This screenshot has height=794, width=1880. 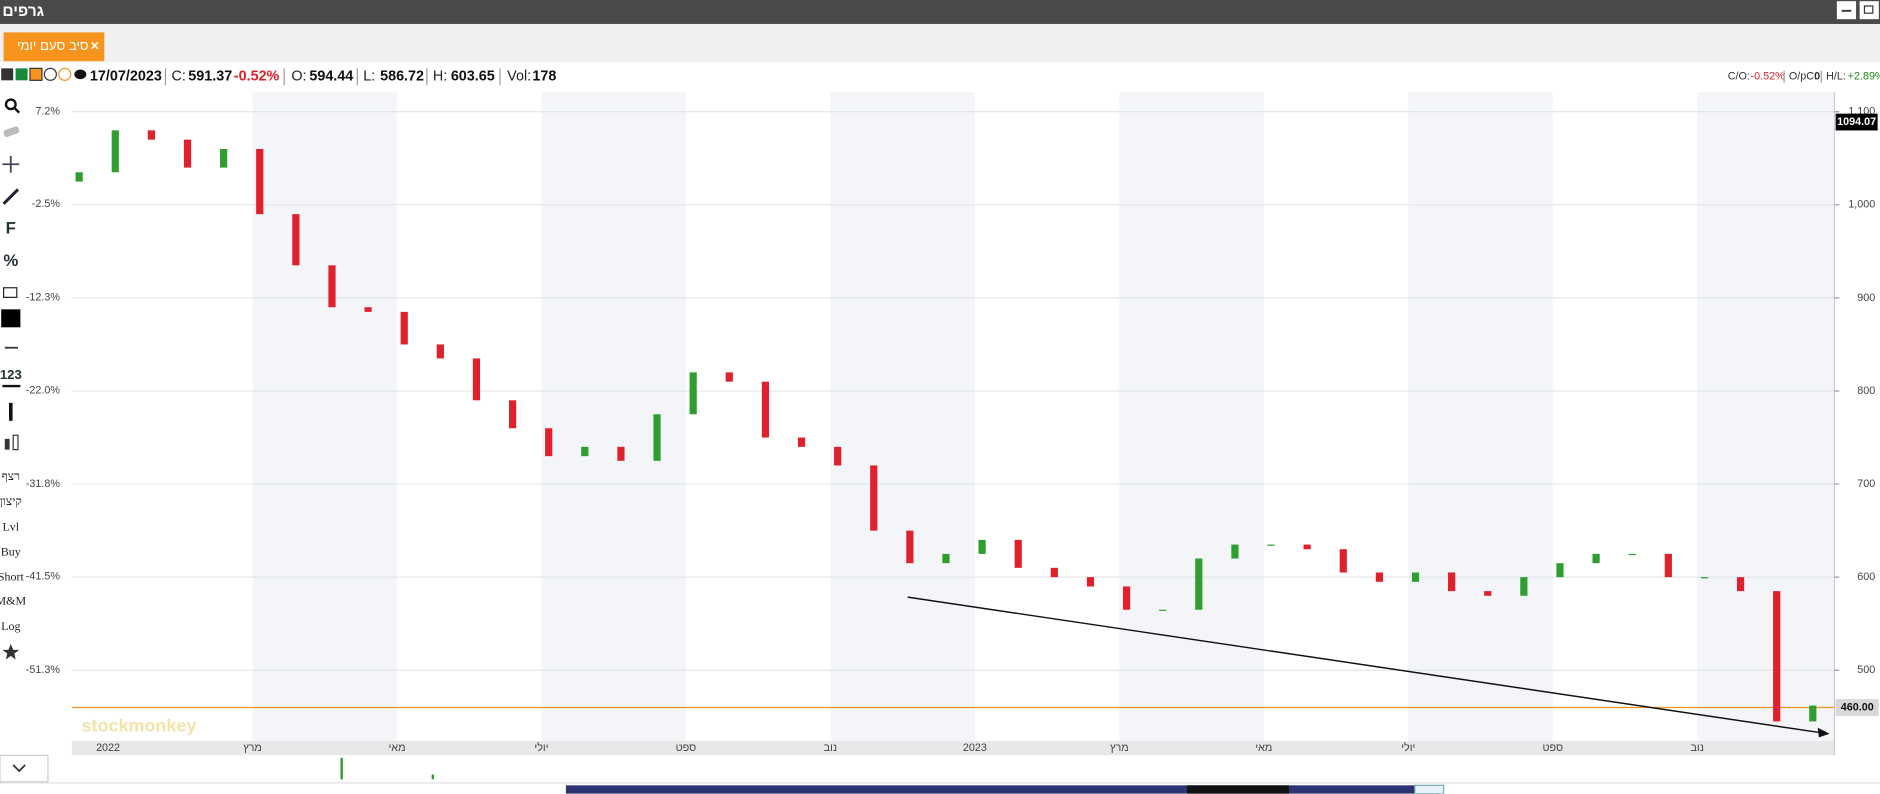 I want to click on toolbar-item: Log, so click(x=10, y=626).